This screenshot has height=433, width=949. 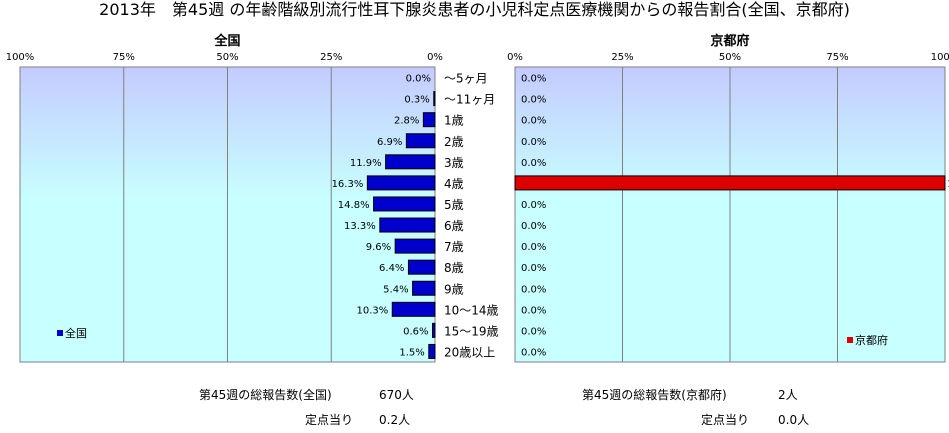 What do you see at coordinates (466, 79) in the screenshot?
I see `category-label: ～5ヶ月` at bounding box center [466, 79].